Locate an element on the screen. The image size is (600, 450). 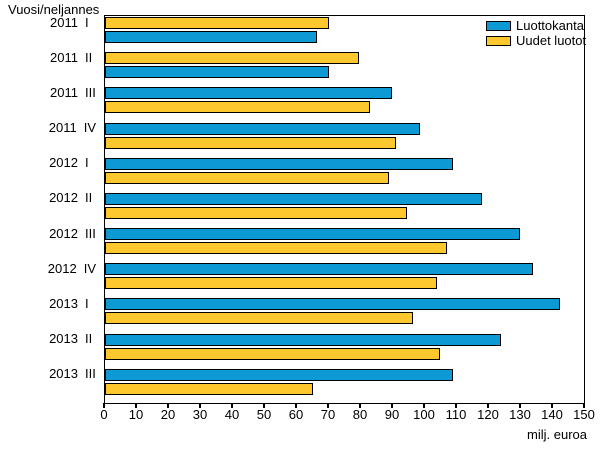
category-label: 2012 IV is located at coordinates (48, 268).